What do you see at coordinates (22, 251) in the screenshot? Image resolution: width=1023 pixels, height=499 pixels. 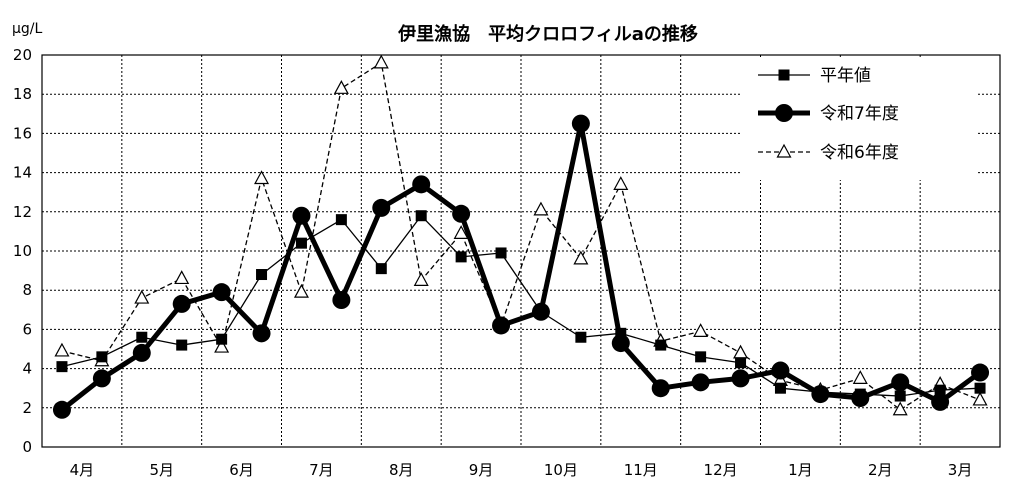 I see `y-tick-label: 10` at bounding box center [22, 251].